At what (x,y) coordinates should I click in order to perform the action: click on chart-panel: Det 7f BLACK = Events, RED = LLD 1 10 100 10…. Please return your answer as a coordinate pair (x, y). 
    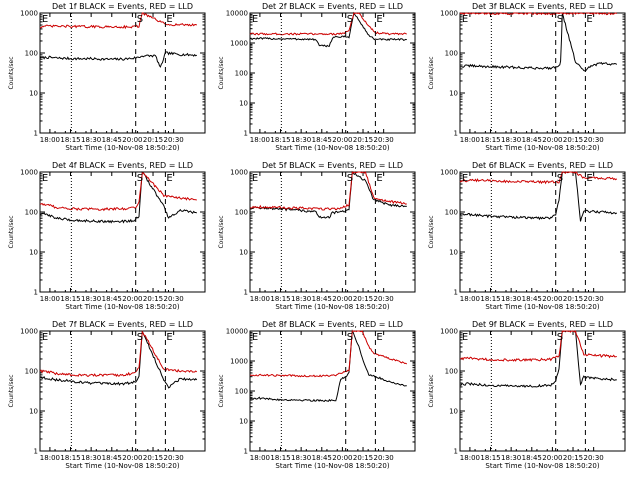
    Looking at the image, I should click on (107, 395).